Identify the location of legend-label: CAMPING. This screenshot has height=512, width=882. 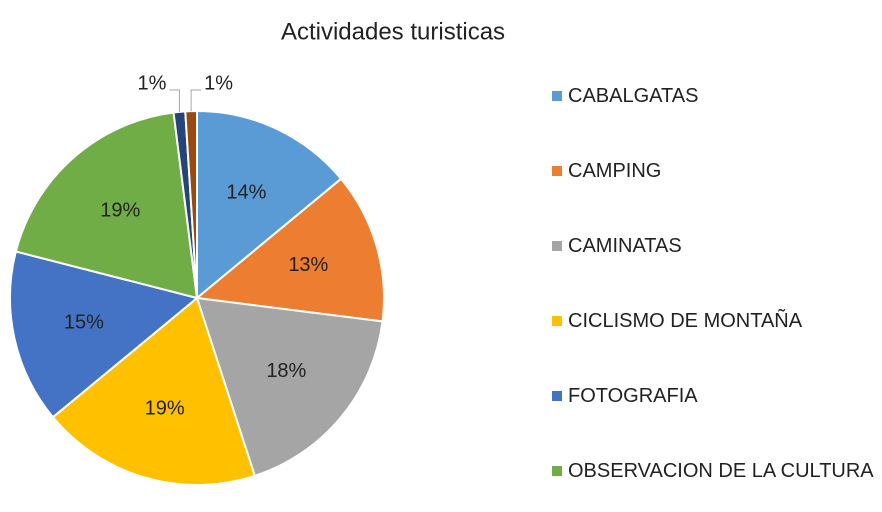
(615, 171).